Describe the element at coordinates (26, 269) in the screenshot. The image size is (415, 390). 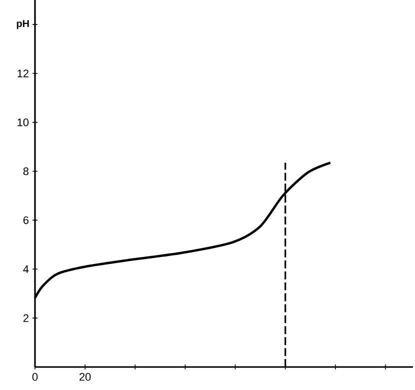
I see `y-tick-label: 4` at that location.